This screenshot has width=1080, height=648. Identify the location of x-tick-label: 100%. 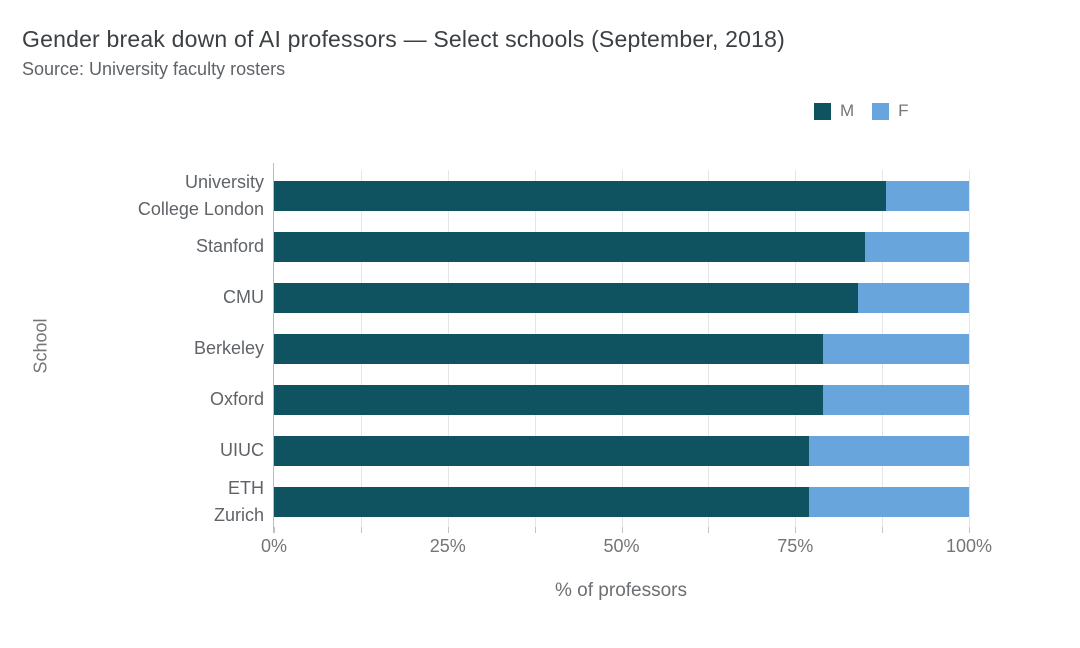
(969, 546).